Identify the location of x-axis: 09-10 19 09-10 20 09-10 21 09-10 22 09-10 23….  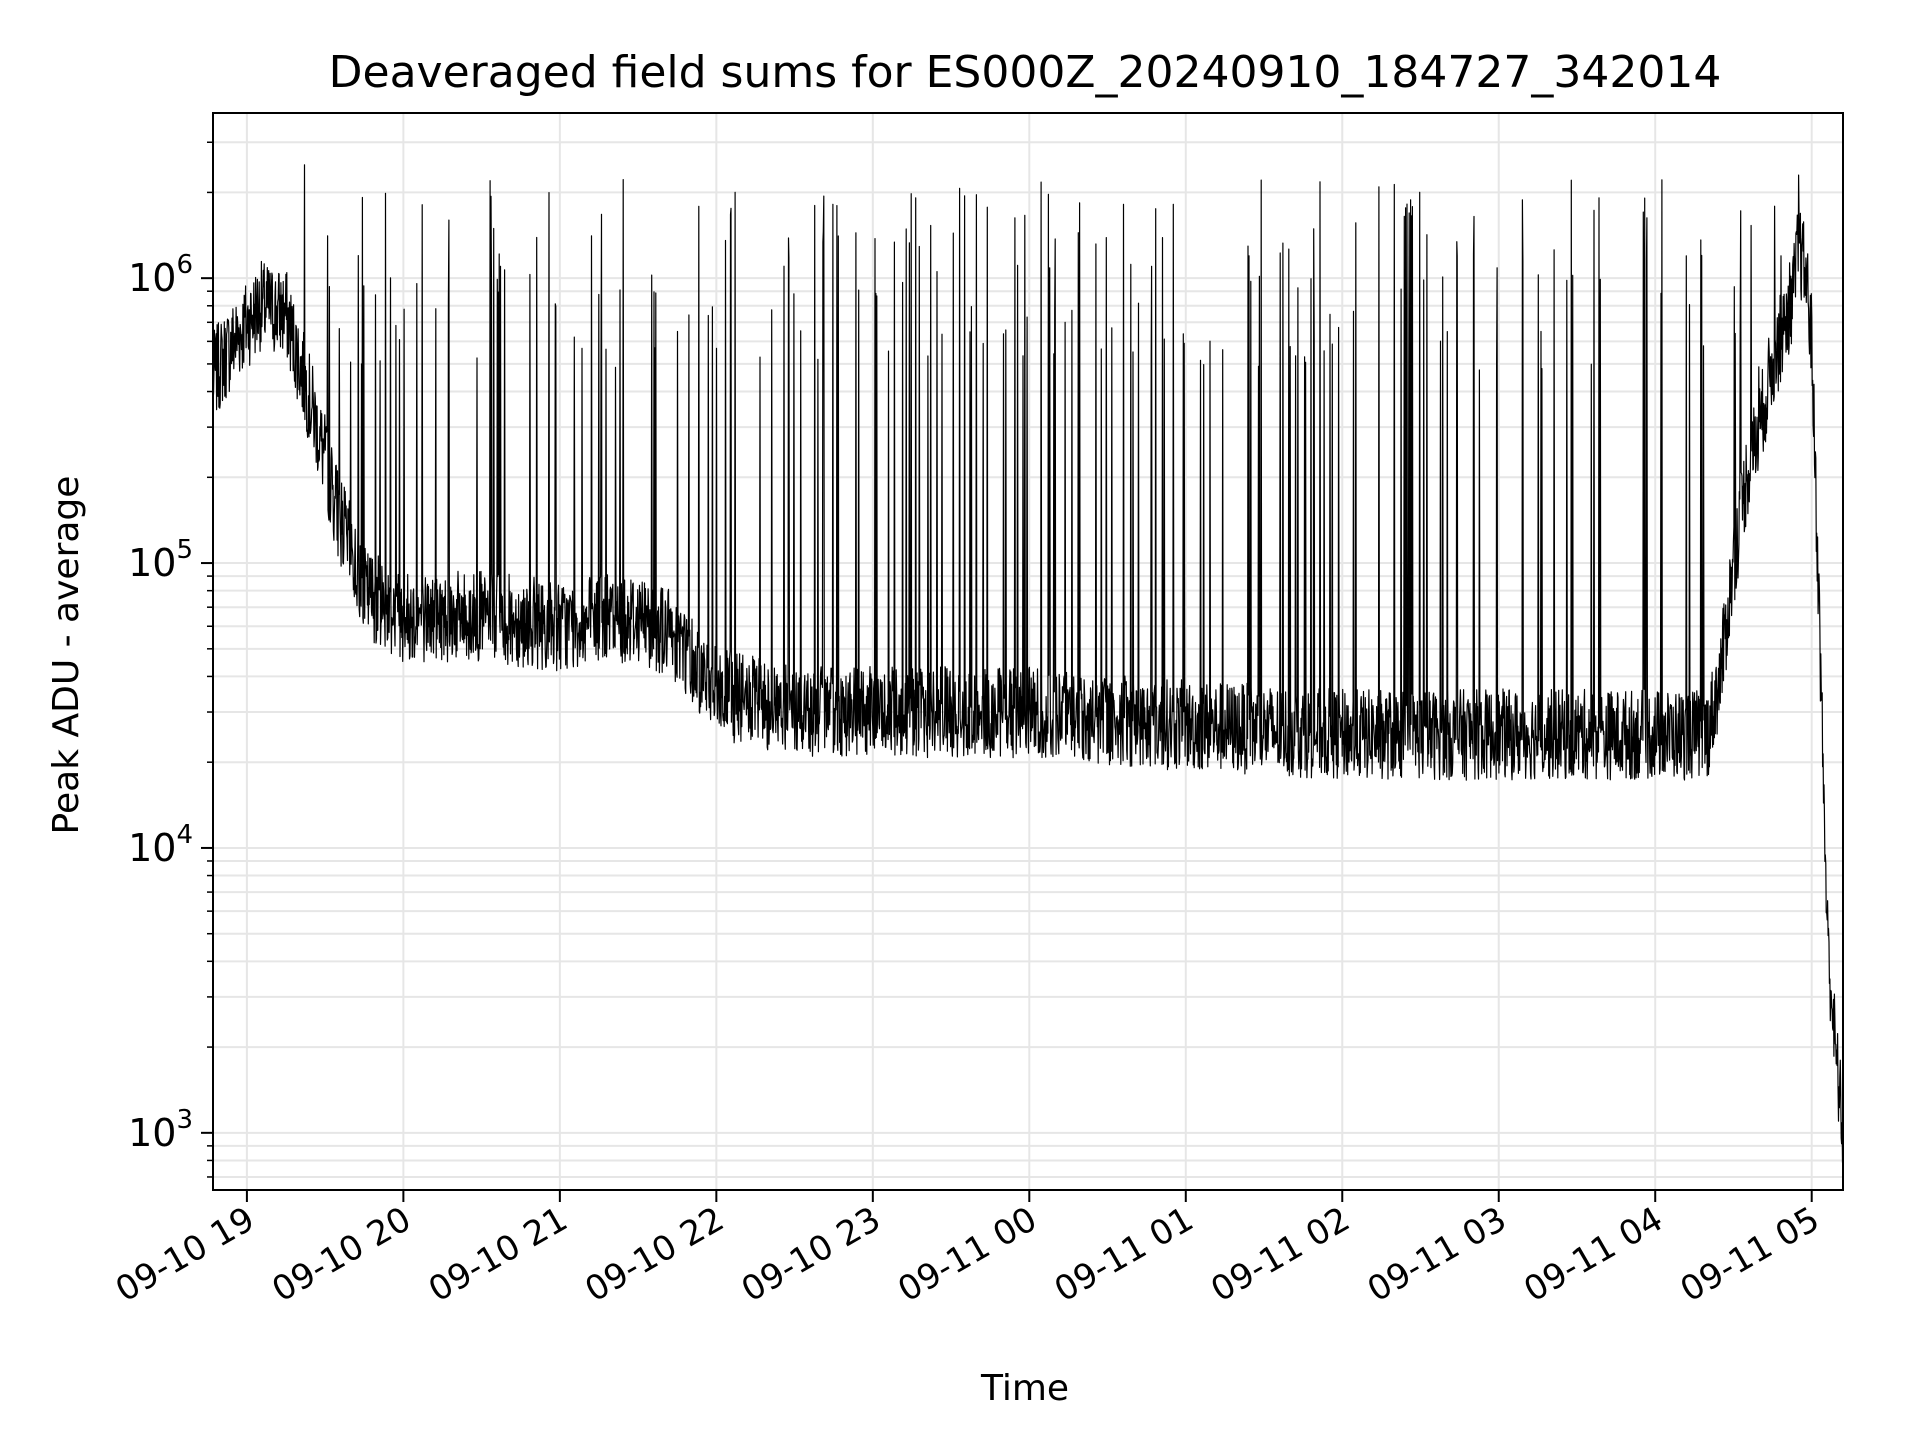
(967, 1250).